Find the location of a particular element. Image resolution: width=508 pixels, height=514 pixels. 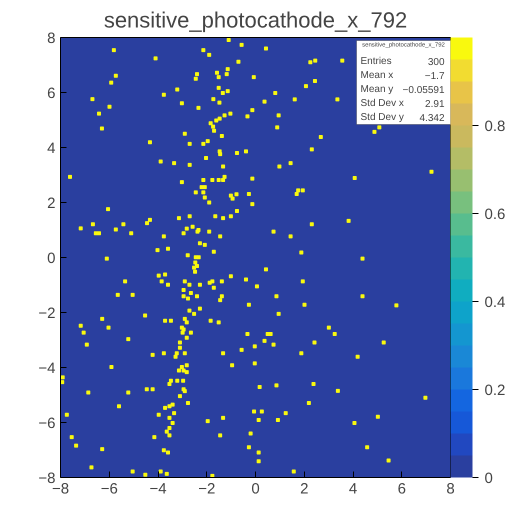

y-tick-label: −6 is located at coordinates (47, 423).